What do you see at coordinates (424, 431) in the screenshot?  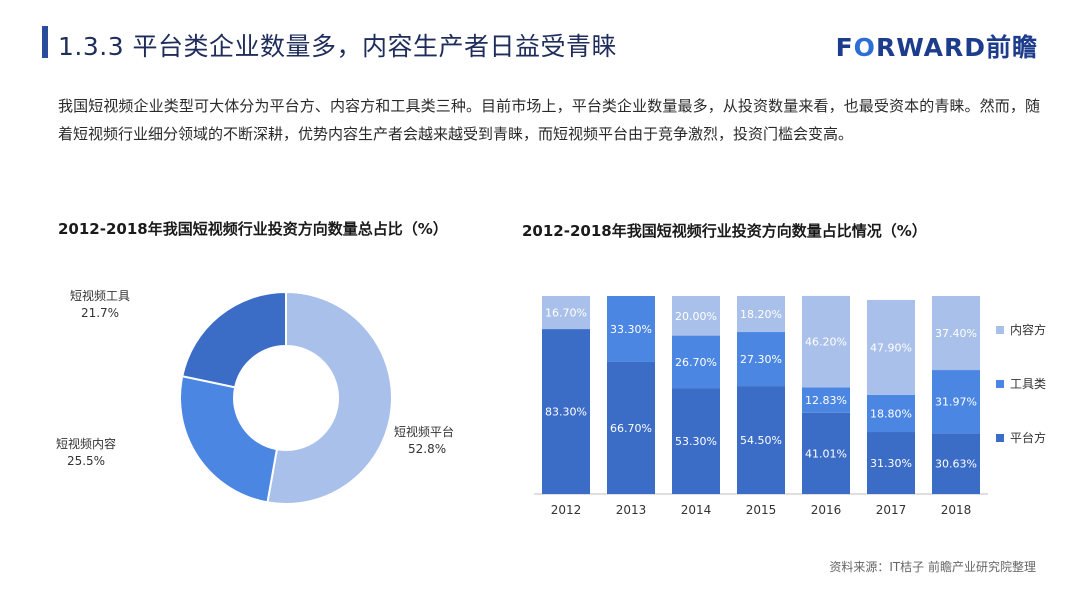 I see `pie-slice-name-0: 短视频平台` at bounding box center [424, 431].